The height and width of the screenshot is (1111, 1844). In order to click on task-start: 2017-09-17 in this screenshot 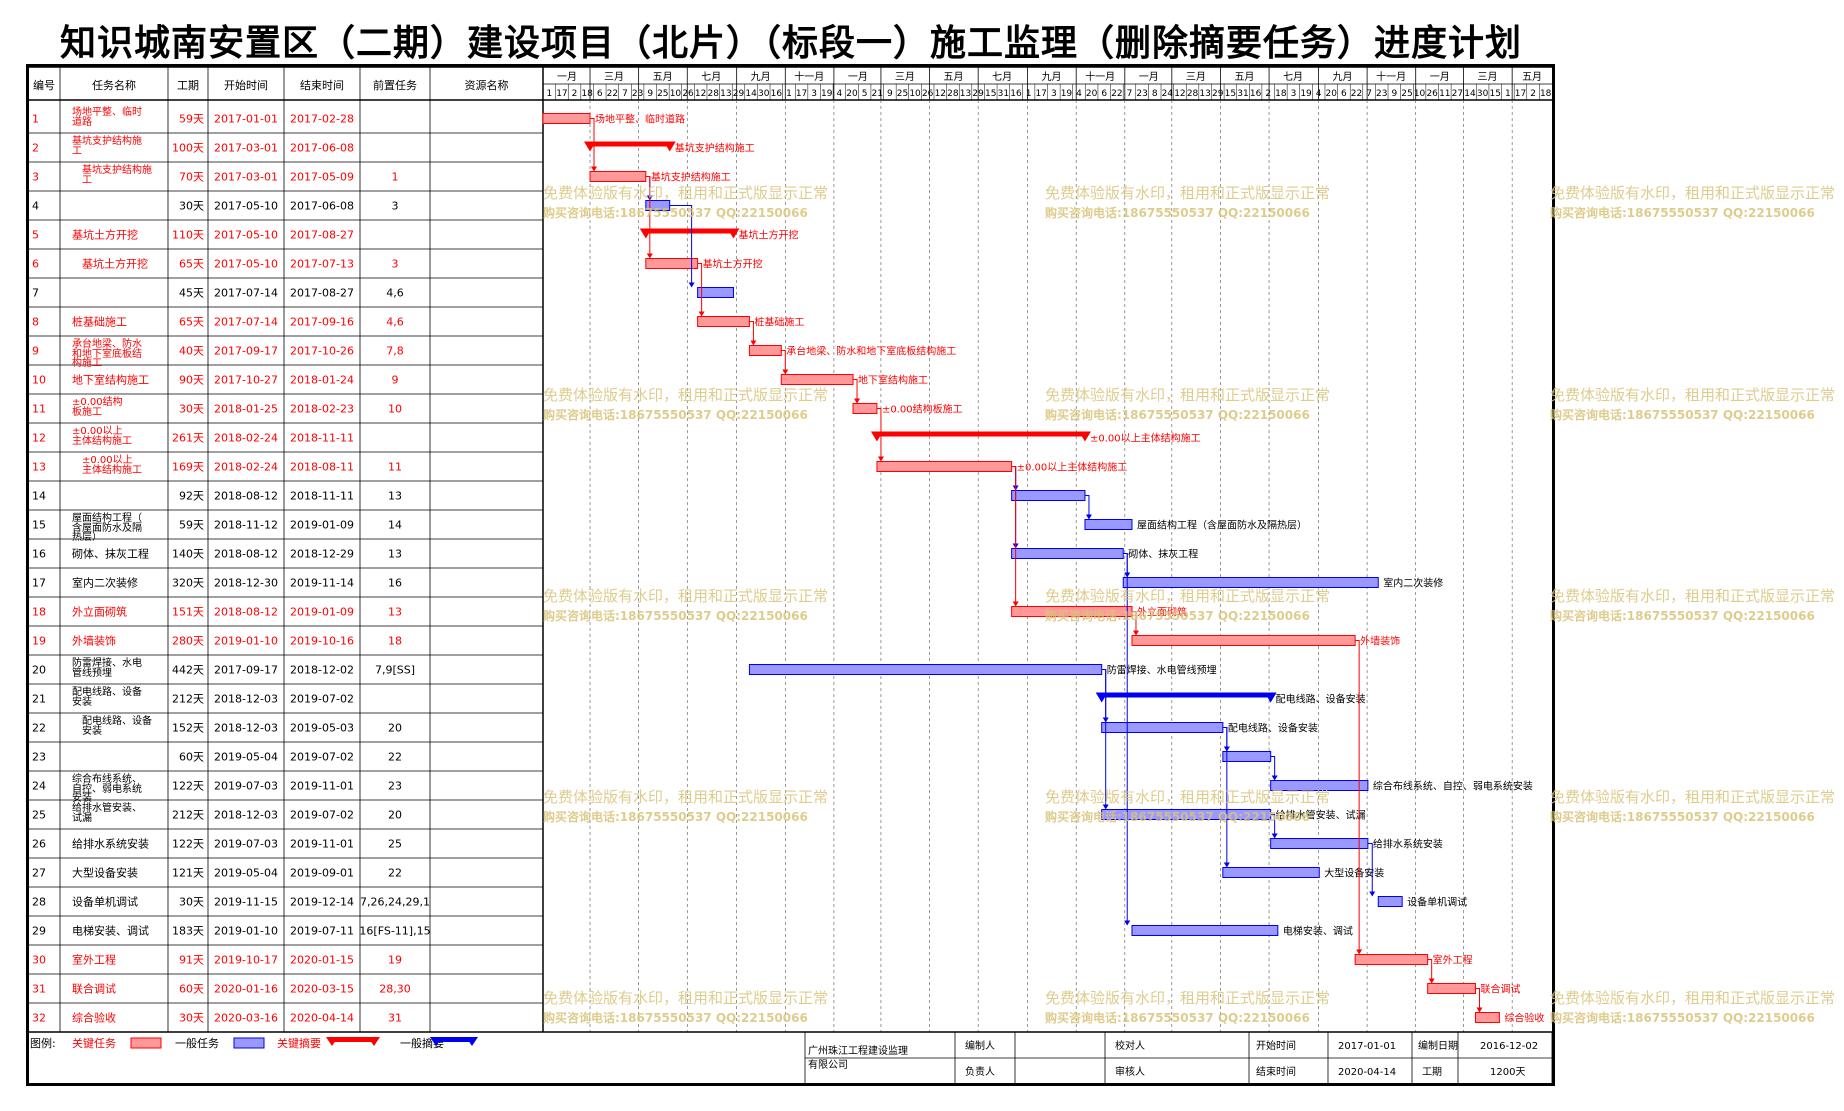, I will do `click(246, 351)`.